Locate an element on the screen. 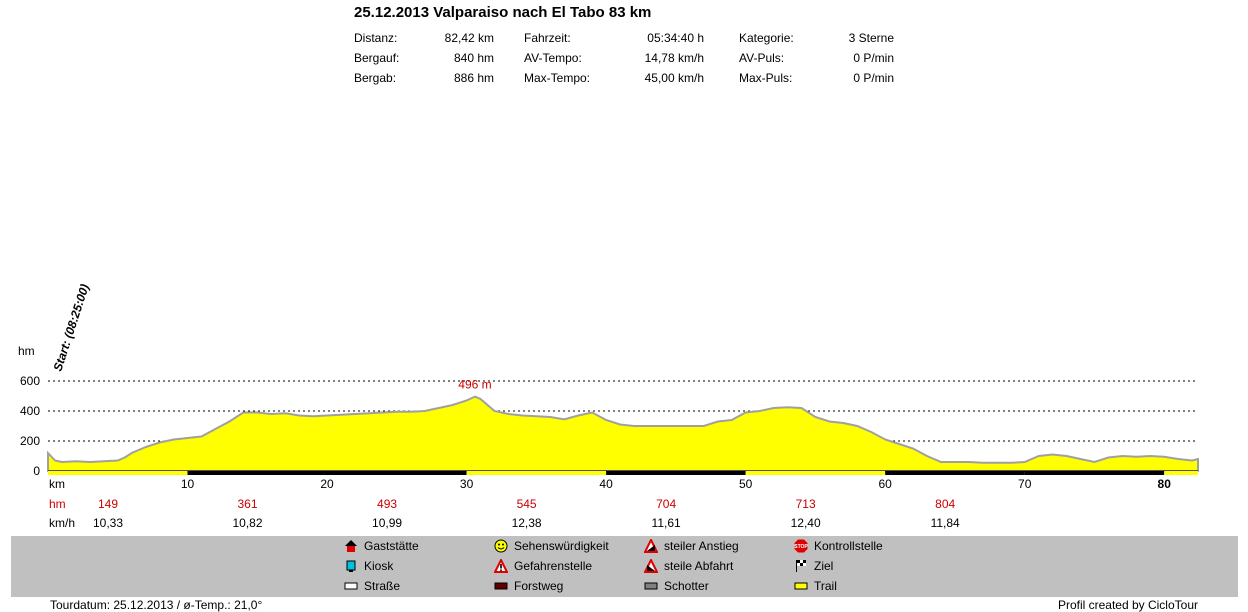  kmh-value-3: 12,38 is located at coordinates (527, 523).